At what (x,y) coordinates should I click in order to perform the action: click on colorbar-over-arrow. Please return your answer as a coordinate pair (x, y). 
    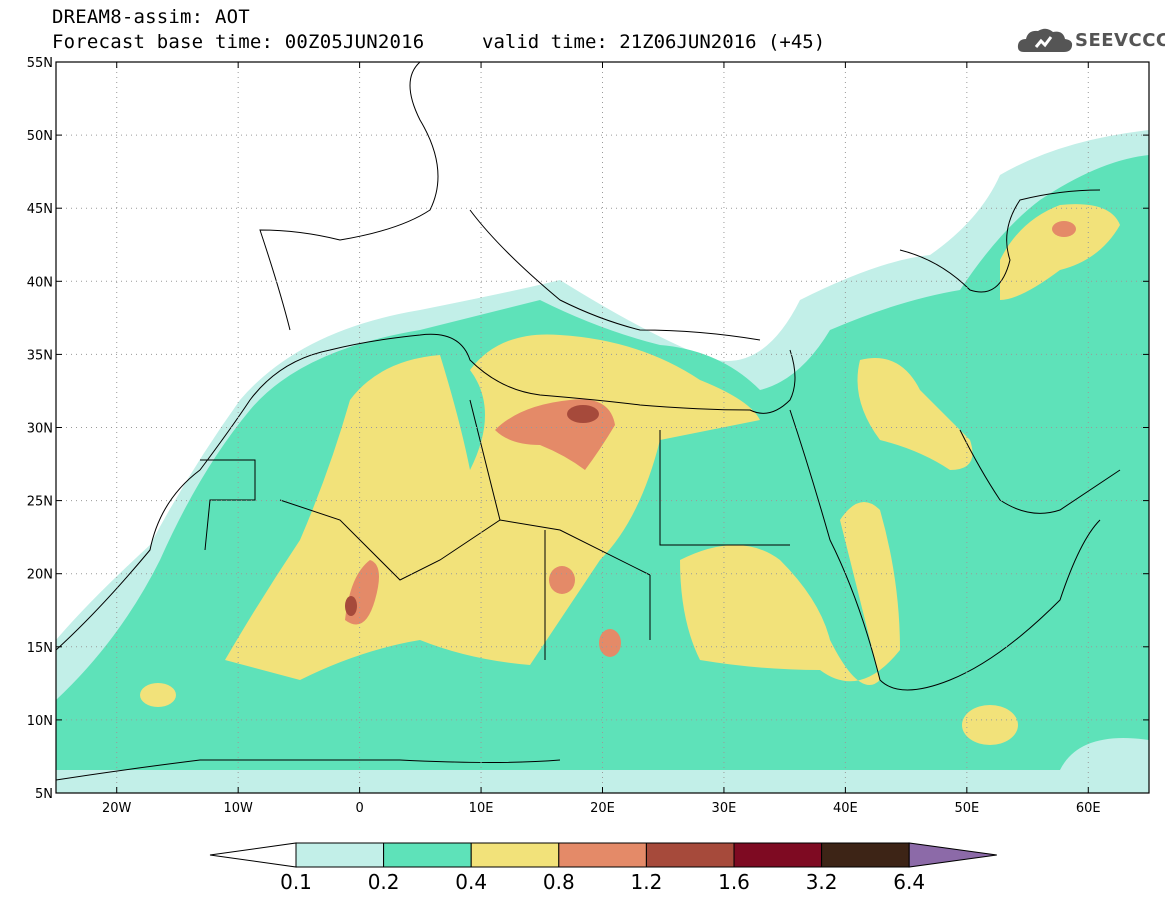
    Looking at the image, I should click on (952, 855).